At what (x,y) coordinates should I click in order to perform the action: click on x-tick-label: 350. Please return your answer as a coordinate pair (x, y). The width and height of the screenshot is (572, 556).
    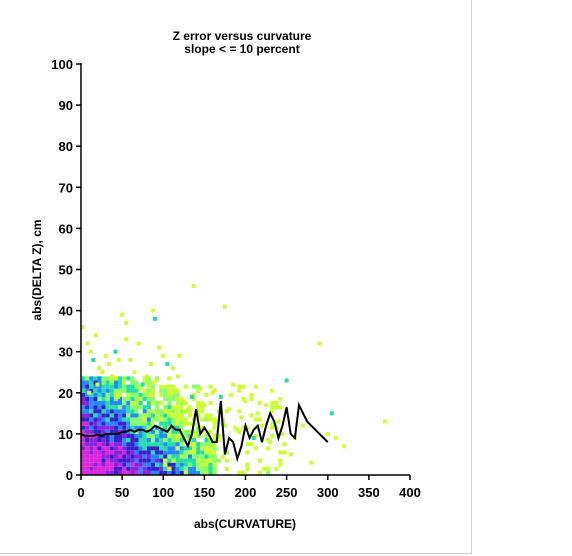
    Looking at the image, I should click on (369, 492).